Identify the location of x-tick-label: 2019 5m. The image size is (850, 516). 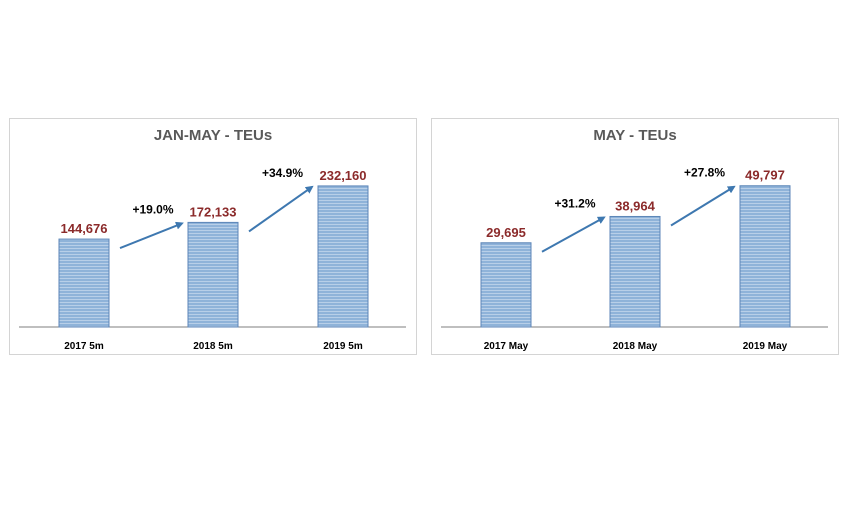
(343, 346).